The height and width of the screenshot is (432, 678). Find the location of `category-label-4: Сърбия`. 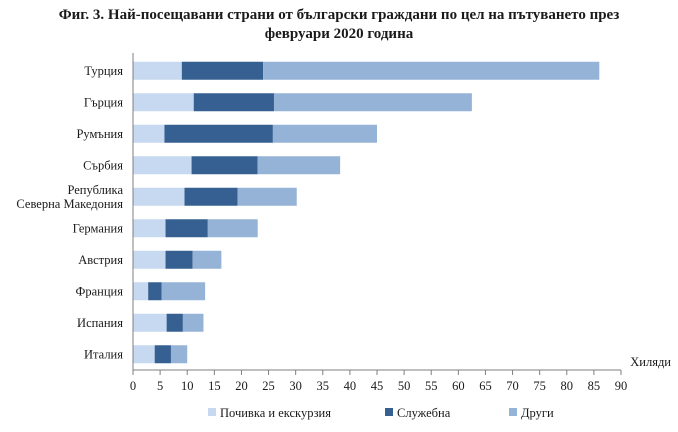

category-label-4: Сърбия is located at coordinates (103, 165).